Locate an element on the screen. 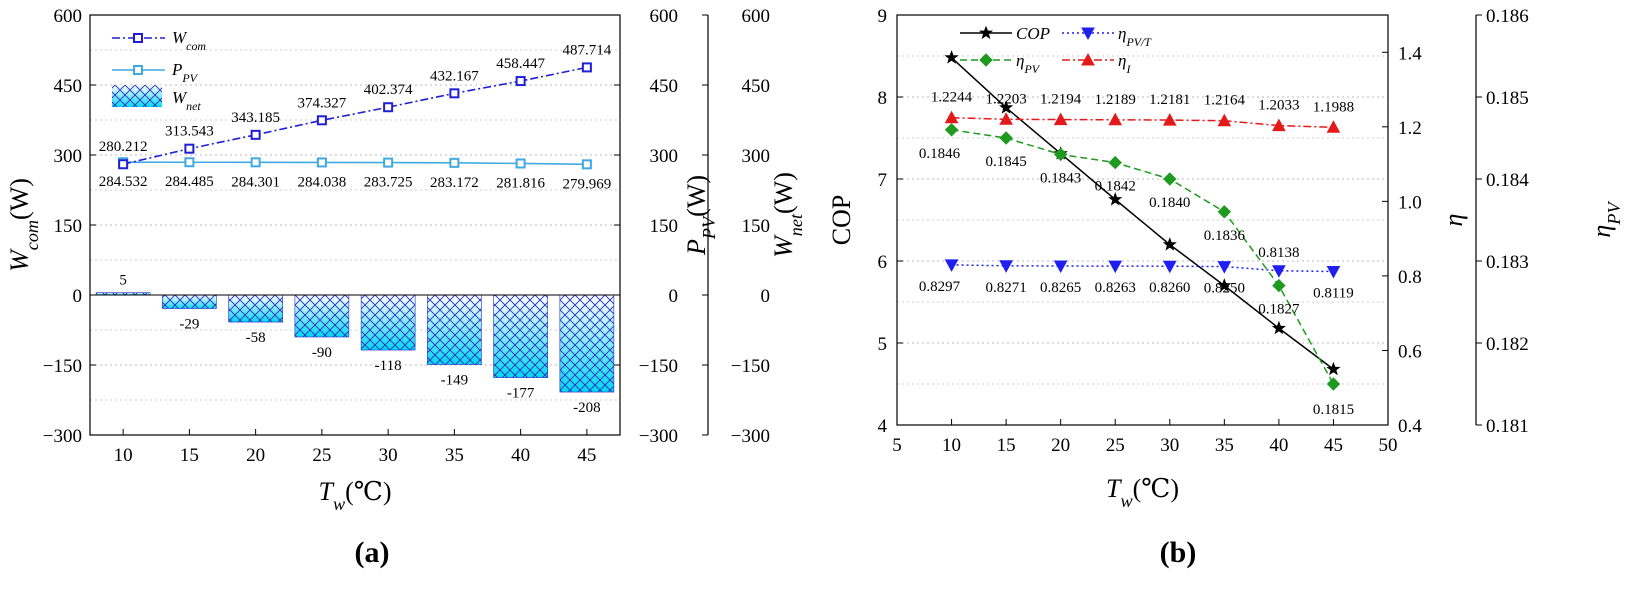 This screenshot has width=1650, height=597. y-tick-label: 0 is located at coordinates (78, 296).